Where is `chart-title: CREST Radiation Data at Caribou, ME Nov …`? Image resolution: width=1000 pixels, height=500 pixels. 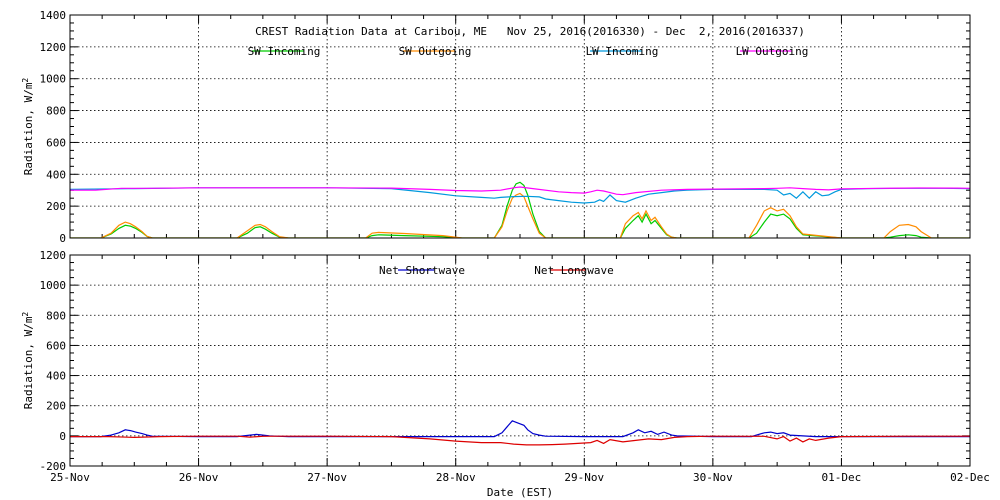 chart-title: CREST Radiation Data at Caribou, ME Nov … is located at coordinates (530, 31).